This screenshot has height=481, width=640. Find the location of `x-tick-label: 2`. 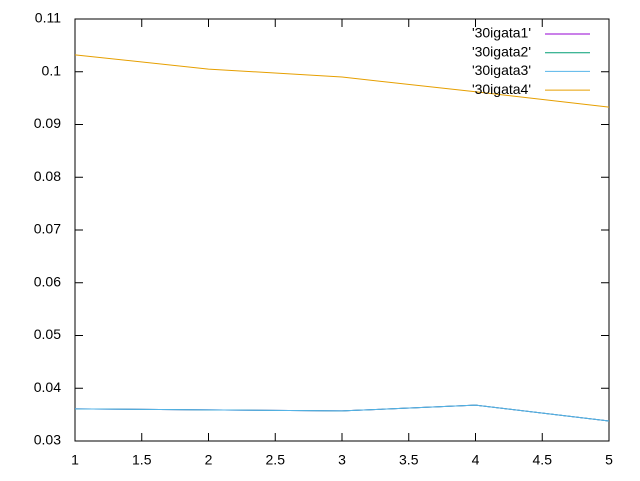

x-tick-label: 2 is located at coordinates (209, 460).